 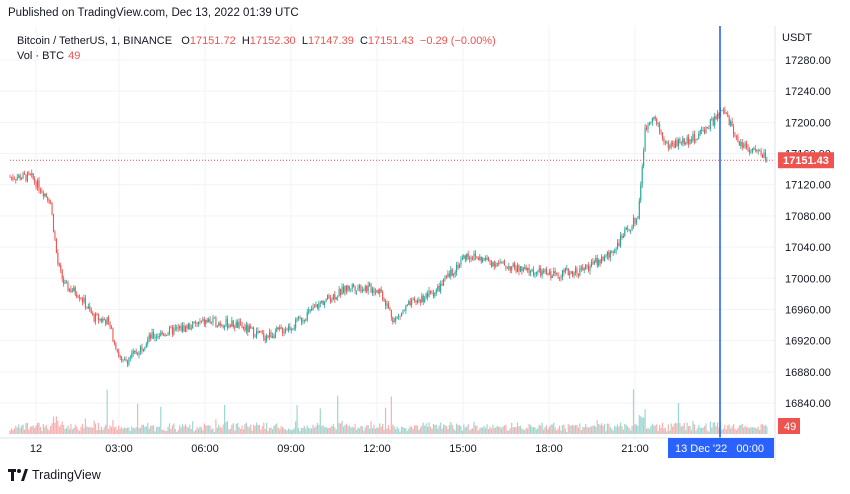 What do you see at coordinates (808, 217) in the screenshot?
I see `price-tick-label: 17080.00` at bounding box center [808, 217].